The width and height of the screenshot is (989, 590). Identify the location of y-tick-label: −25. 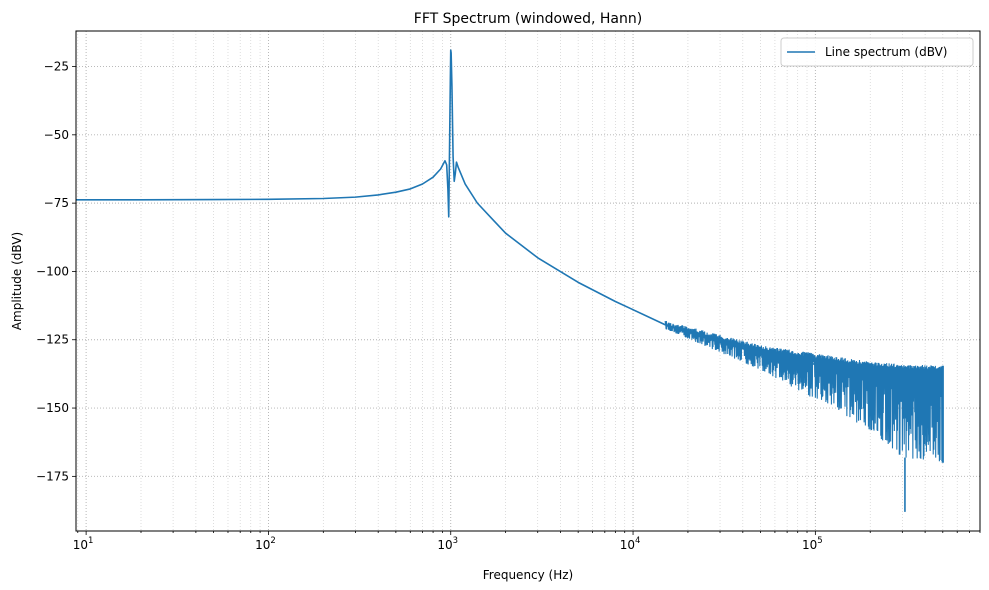
(56, 67).